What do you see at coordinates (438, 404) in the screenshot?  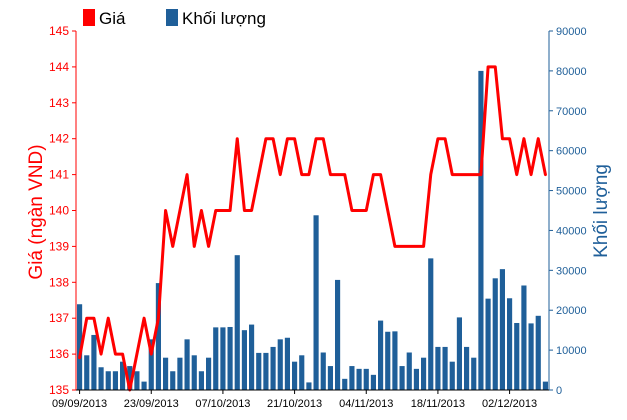 I see `x-tick-label: 18/11/2013` at bounding box center [438, 404].